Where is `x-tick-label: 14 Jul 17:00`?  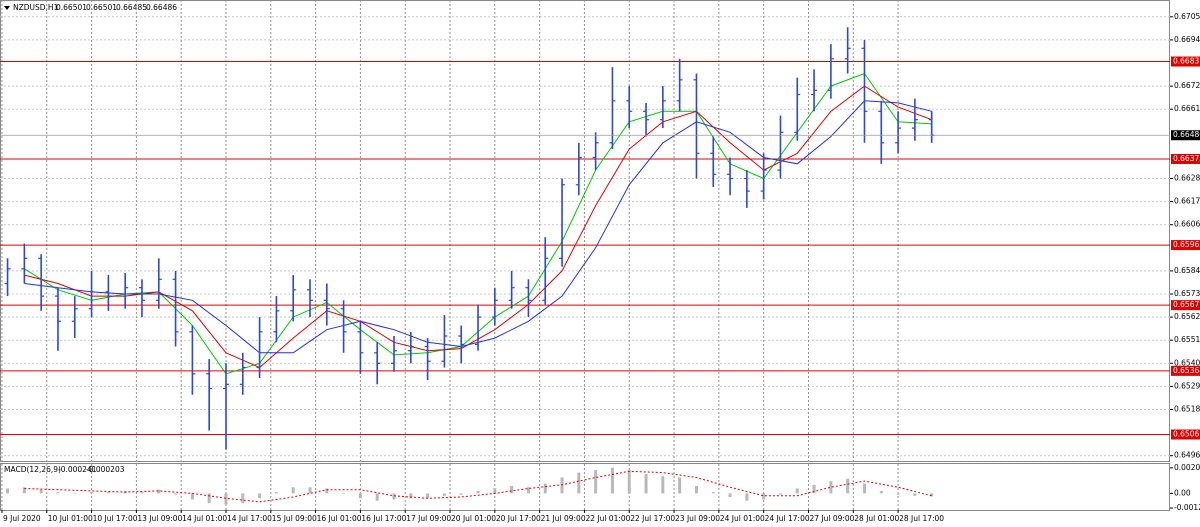
x-tick-label: 14 Jul 17:00 is located at coordinates (249, 518).